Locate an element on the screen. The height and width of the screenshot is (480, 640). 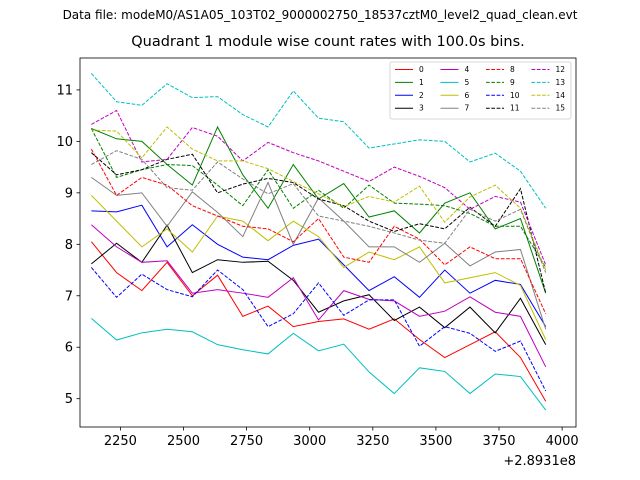
x-offset-label: +2.8931e8 is located at coordinates (539, 461).